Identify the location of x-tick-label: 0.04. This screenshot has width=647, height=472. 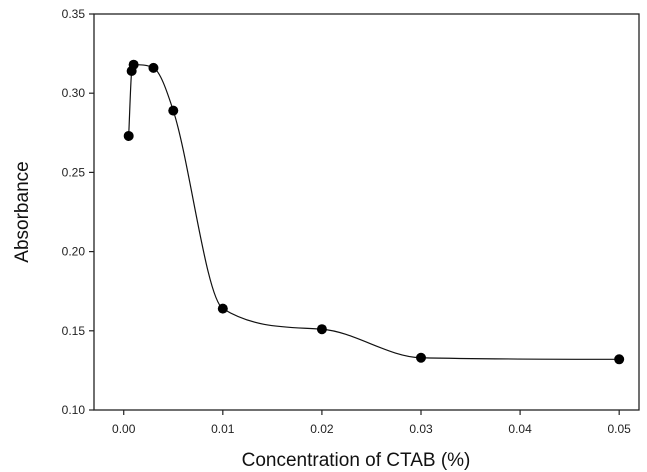
(520, 429).